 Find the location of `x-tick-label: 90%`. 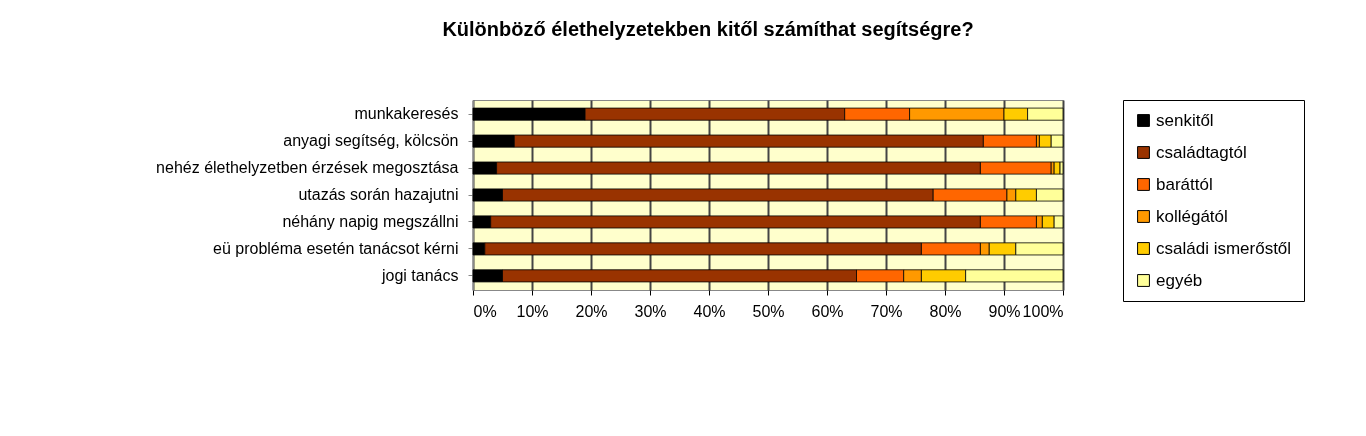

x-tick-label: 90% is located at coordinates (1004, 311).